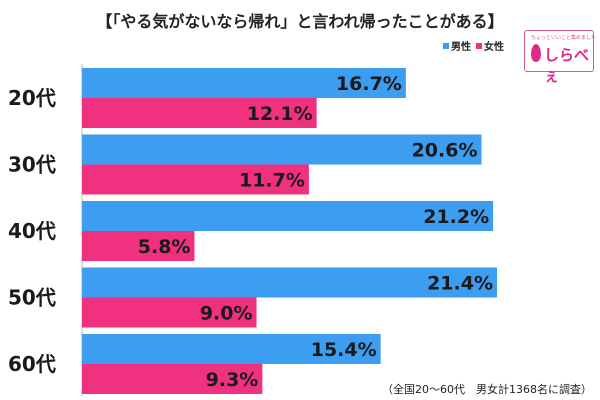 The height and width of the screenshot is (400, 600). Describe the element at coordinates (567, 65) in the screenshot. I see `logo-brand: しらべぇ` at that location.